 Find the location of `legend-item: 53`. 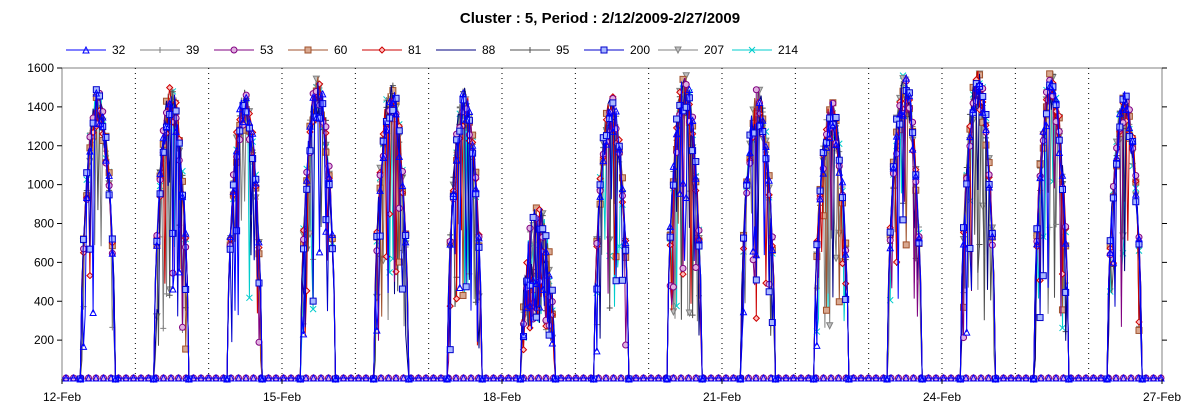

legend-item: 53 is located at coordinates (244, 50).